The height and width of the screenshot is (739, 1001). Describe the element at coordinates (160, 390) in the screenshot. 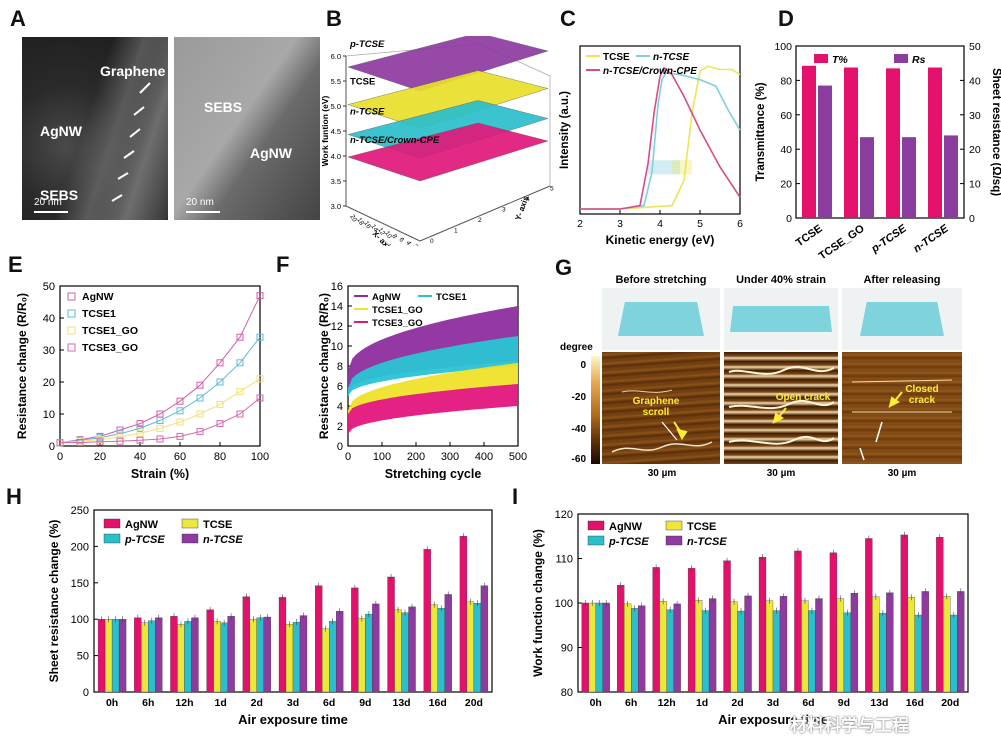

I see `line-TCSE1` at that location.